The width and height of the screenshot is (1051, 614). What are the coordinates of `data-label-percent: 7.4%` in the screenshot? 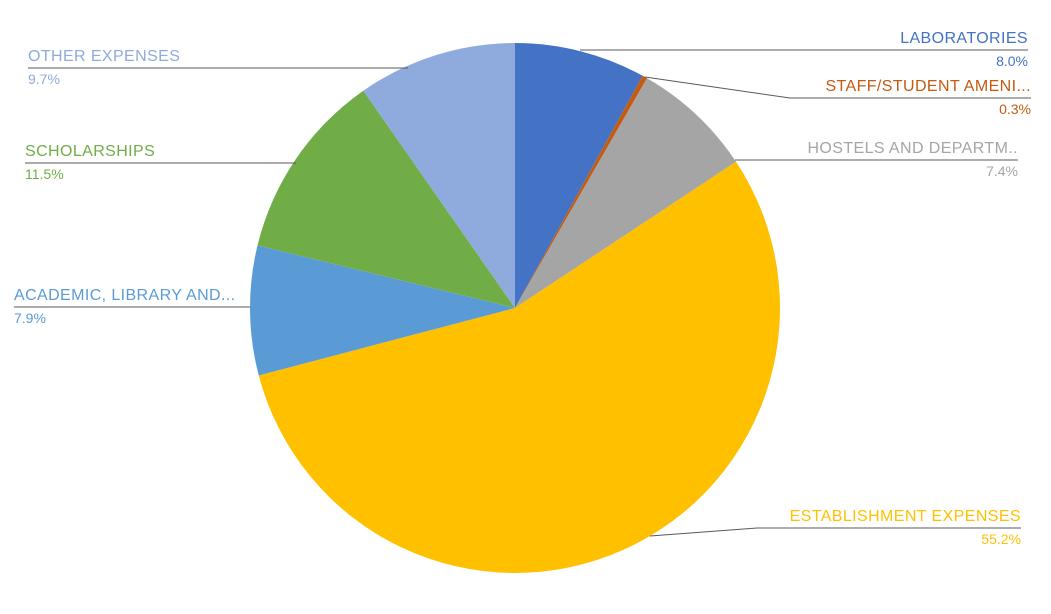 It's located at (1002, 171).